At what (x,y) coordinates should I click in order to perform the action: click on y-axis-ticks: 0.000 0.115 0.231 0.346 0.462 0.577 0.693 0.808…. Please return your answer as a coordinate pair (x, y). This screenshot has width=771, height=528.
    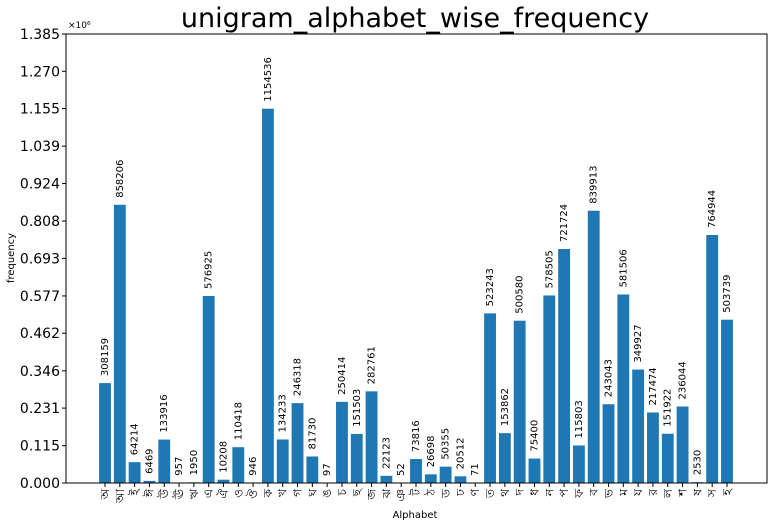
    Looking at the image, I should click on (43, 259).